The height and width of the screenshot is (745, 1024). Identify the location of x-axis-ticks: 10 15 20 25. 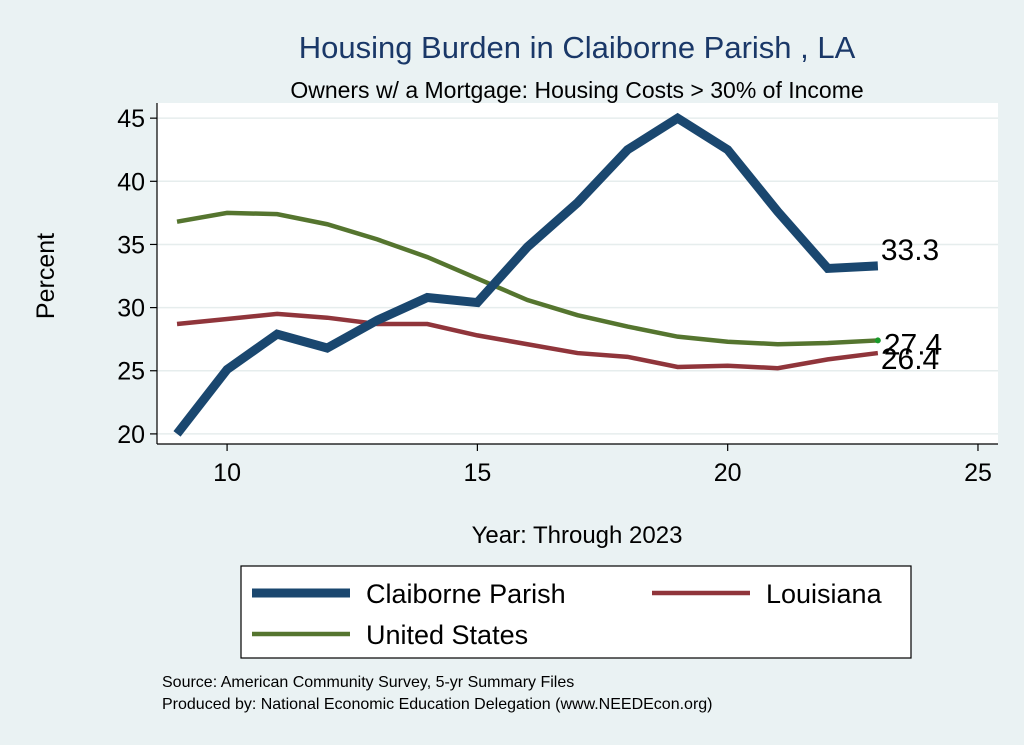
(602, 465).